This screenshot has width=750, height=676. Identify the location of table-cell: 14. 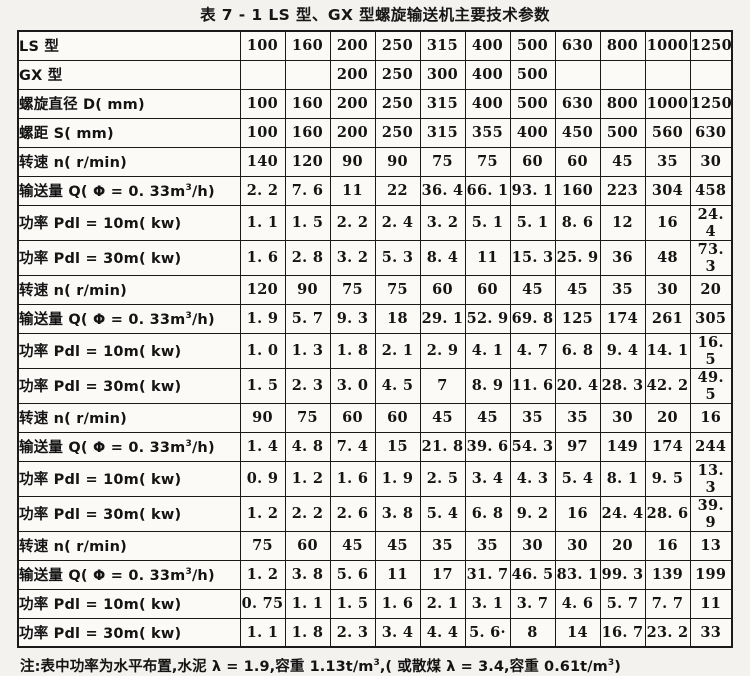
(577, 632).